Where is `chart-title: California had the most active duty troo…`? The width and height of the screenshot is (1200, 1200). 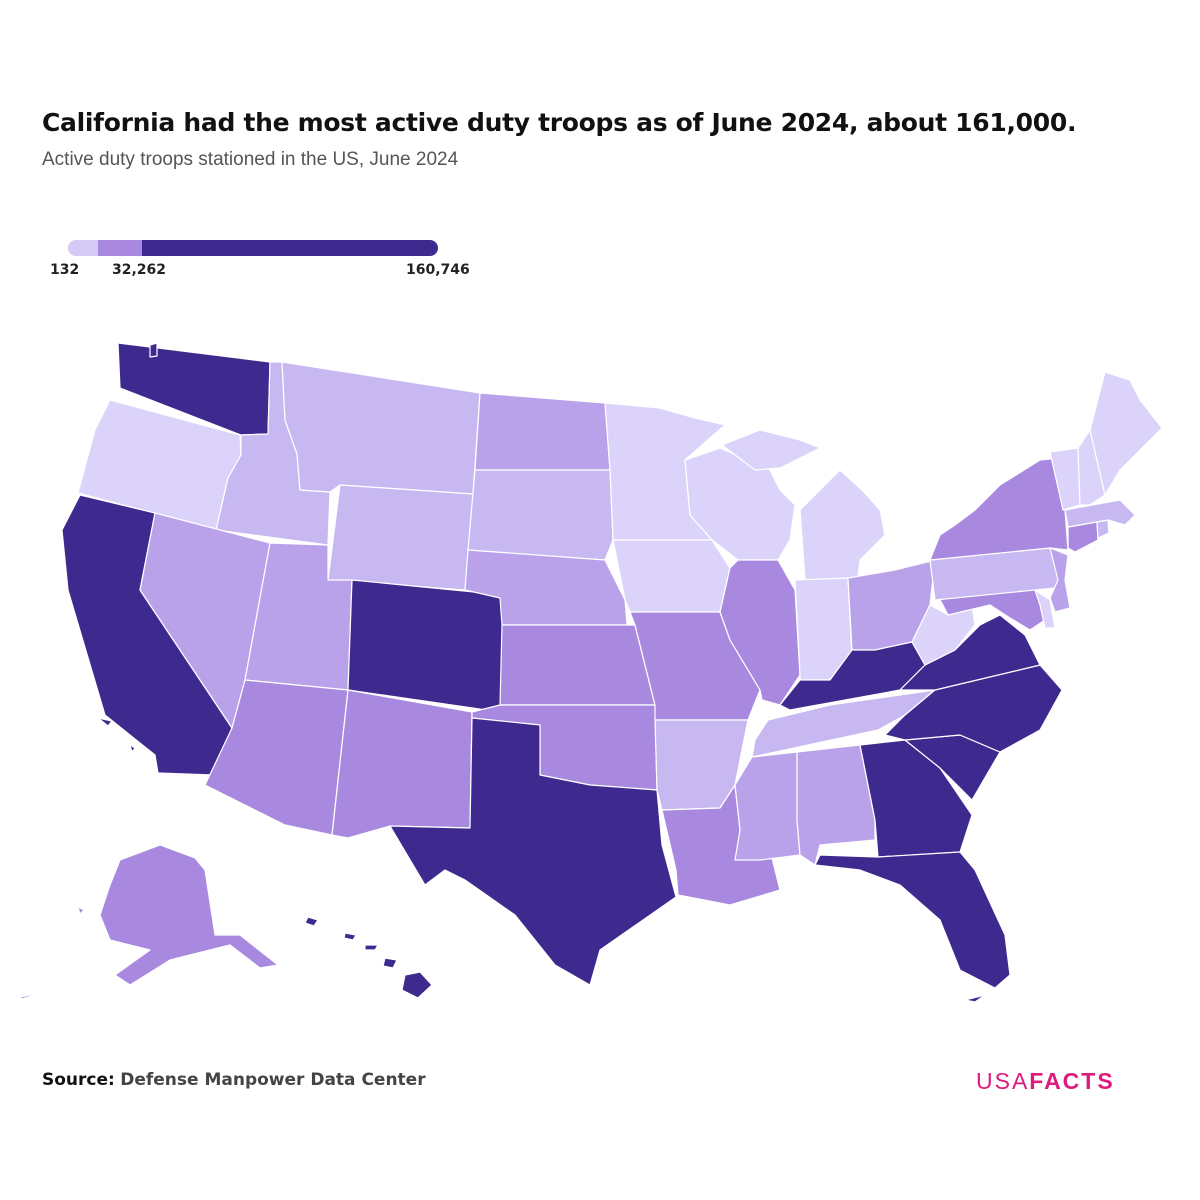 chart-title: California had the most active duty troo… is located at coordinates (559, 122).